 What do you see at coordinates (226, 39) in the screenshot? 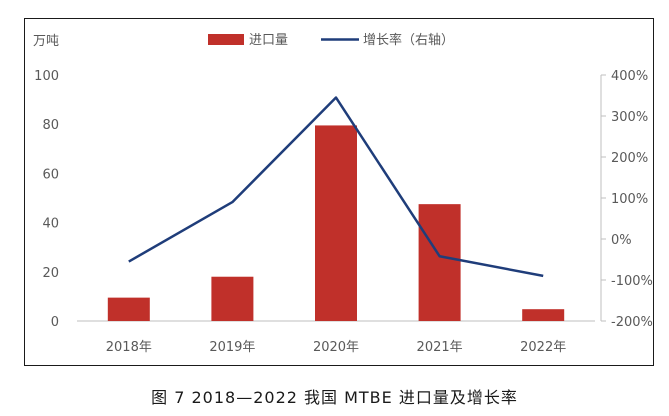
I see `legend-swatch-bar` at bounding box center [226, 39].